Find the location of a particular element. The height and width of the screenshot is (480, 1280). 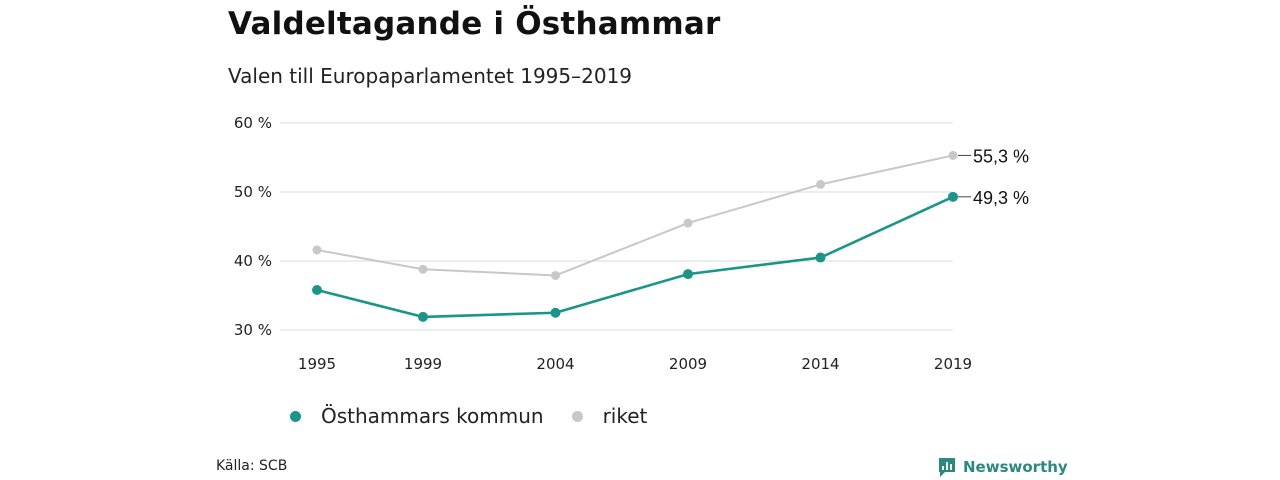

brand-logo: Newsworthy is located at coordinates (1002, 467).